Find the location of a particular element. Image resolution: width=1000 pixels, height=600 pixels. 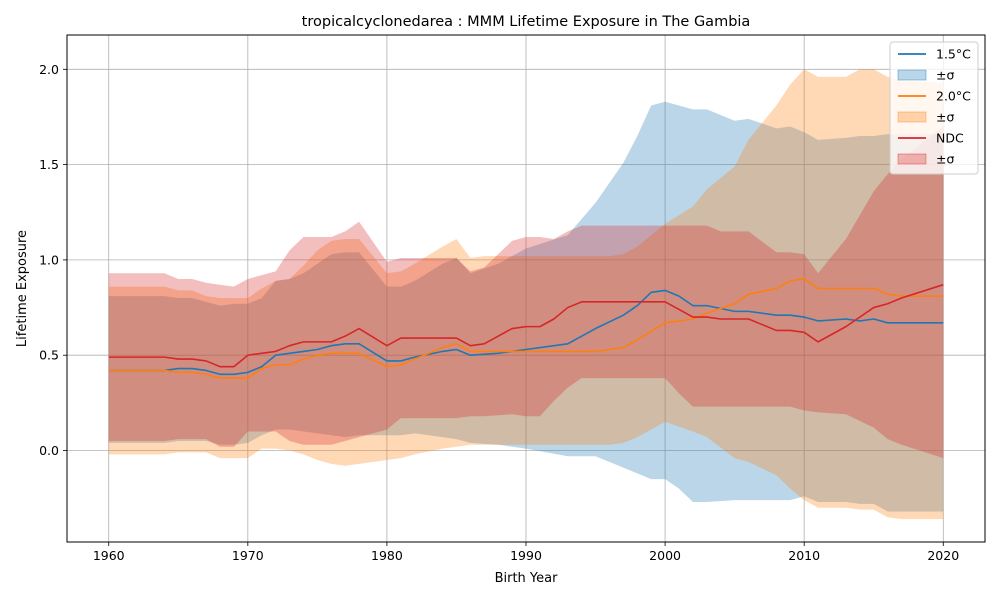

y-tick-label: 0.5 is located at coordinates (49, 355).